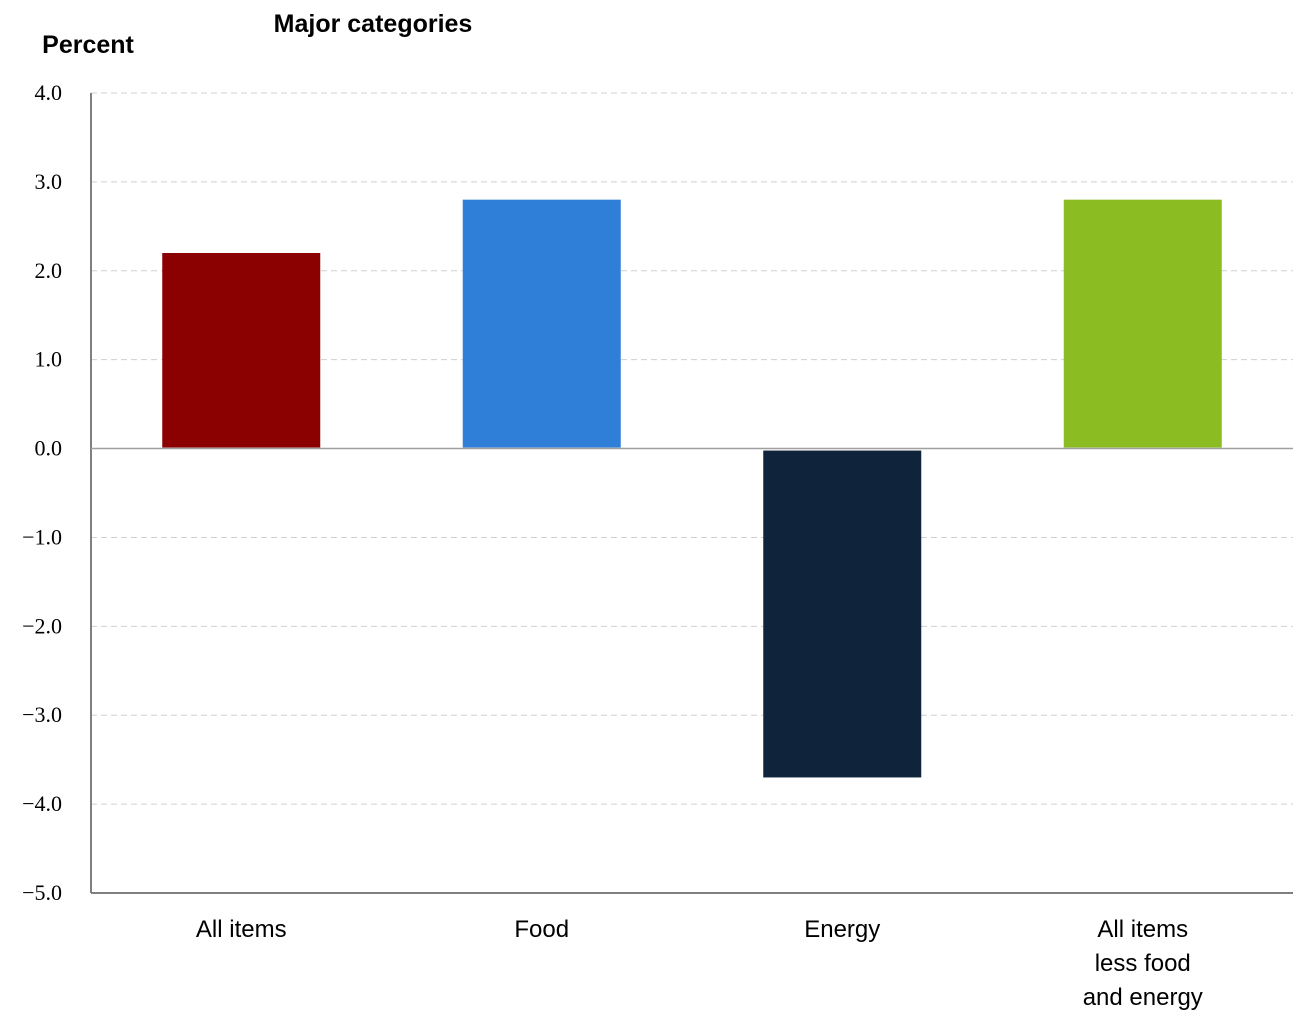  What do you see at coordinates (541, 929) in the screenshot?
I see `x-category-label: Food` at bounding box center [541, 929].